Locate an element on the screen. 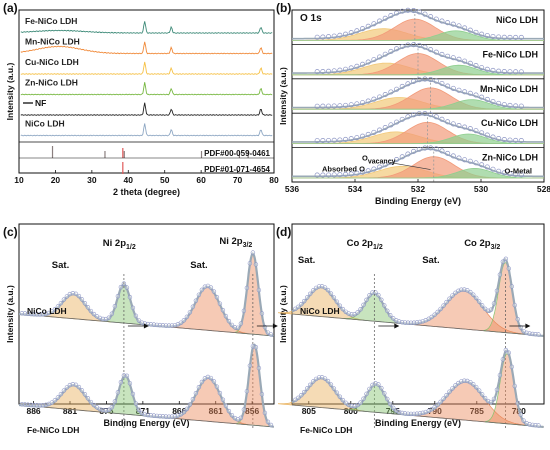 The width and height of the screenshot is (550, 450). component-label: O-Metal is located at coordinates (518, 171).